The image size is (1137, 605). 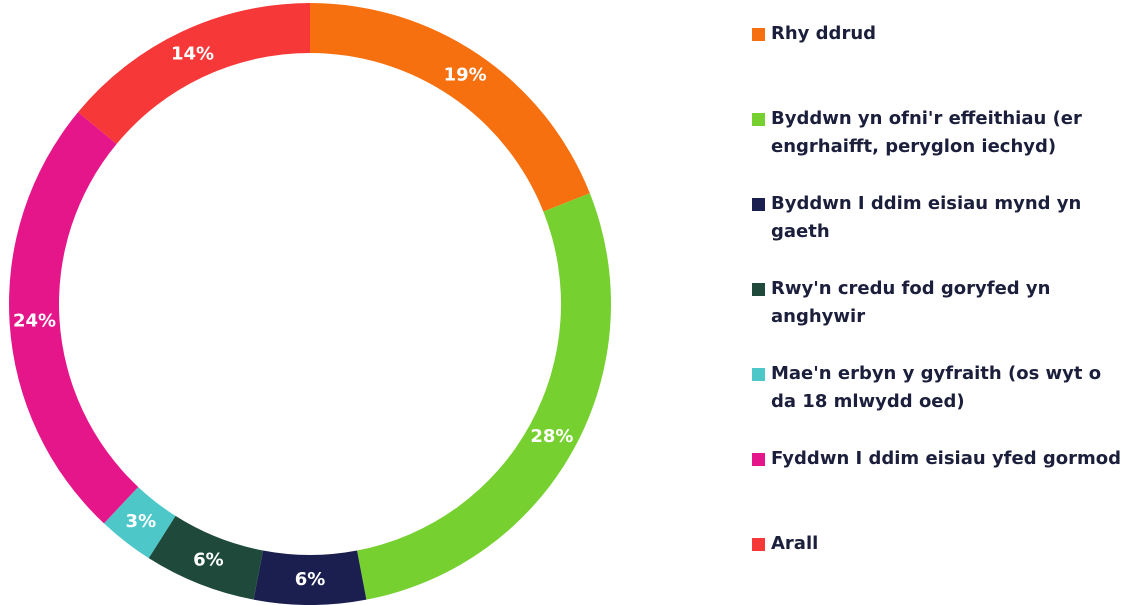 I want to click on legend-label: Rhy ddrud, so click(x=824, y=33).